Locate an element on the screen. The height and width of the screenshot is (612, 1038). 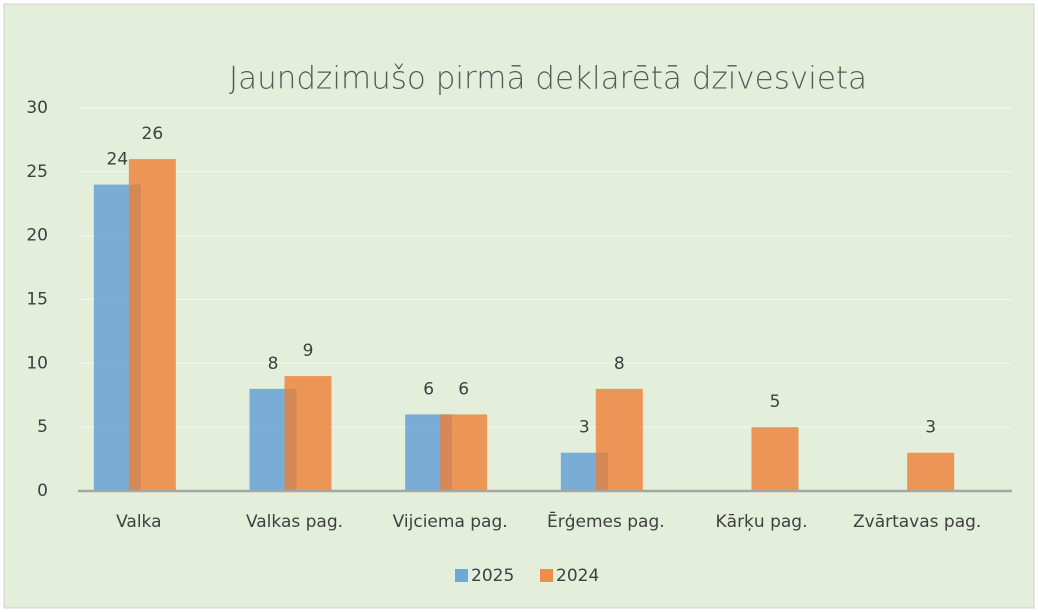
x-tick-label: Ērģemes pag. is located at coordinates (606, 521).